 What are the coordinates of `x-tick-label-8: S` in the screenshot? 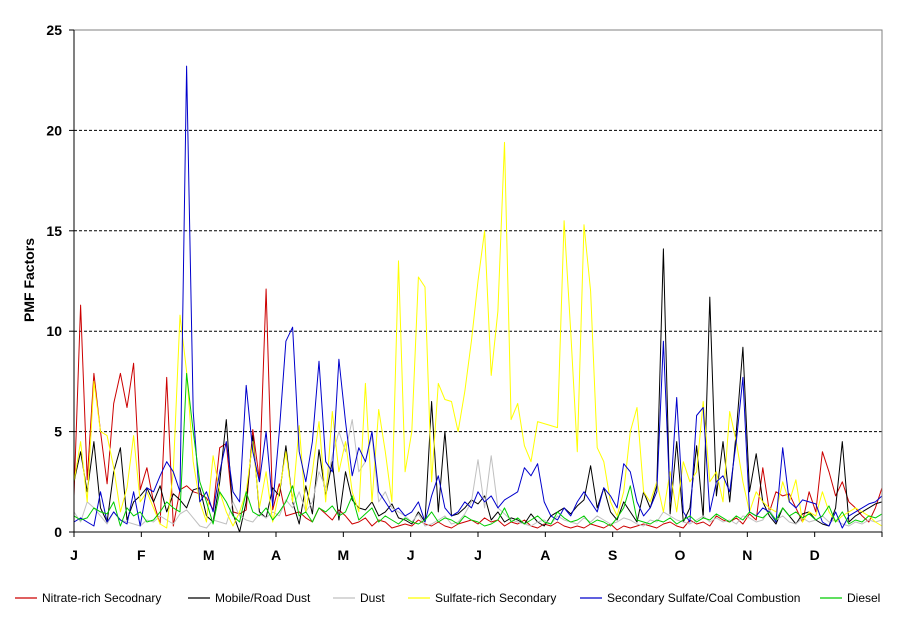 It's located at (612, 555).